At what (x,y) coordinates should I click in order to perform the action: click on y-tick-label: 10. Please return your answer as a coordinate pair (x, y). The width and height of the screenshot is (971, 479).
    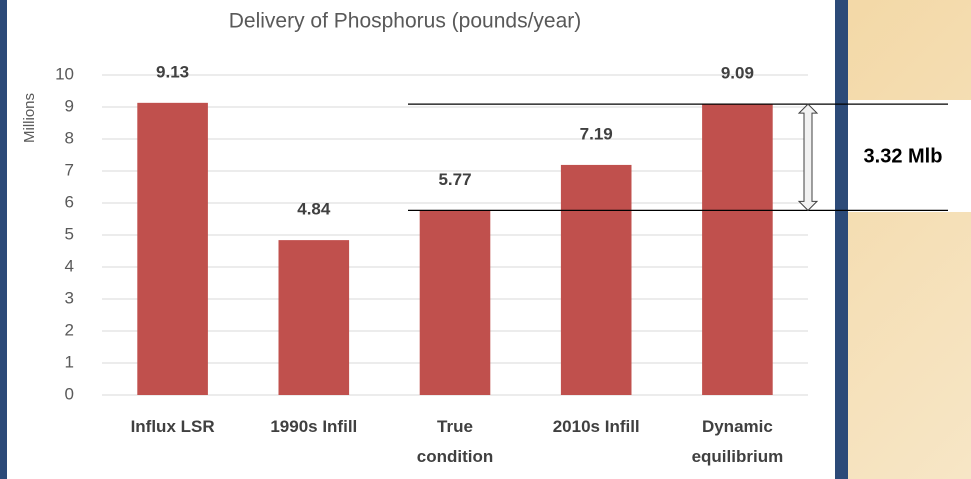
    Looking at the image, I should click on (64, 73).